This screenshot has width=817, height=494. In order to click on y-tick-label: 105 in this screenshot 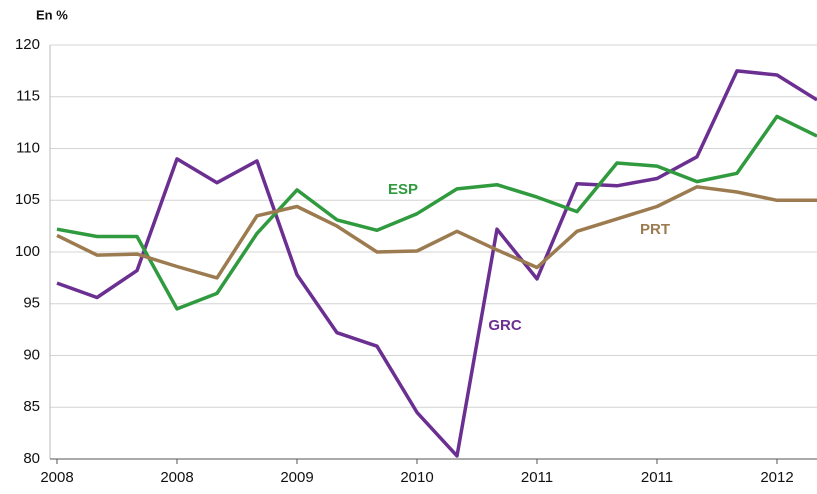, I will do `click(27, 199)`.